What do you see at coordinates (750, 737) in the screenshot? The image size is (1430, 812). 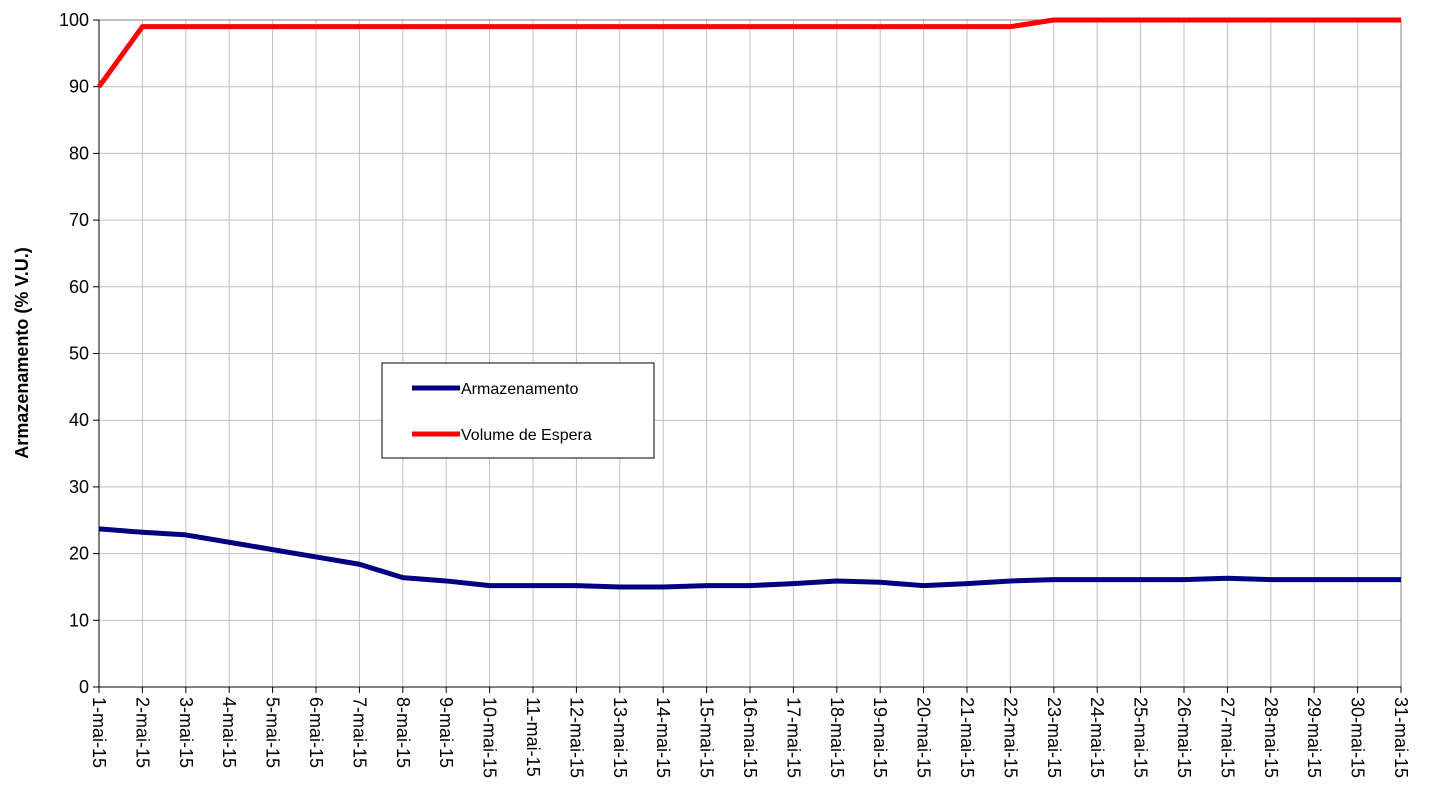 I see `x-tick-label: 16-mai-15` at bounding box center [750, 737].